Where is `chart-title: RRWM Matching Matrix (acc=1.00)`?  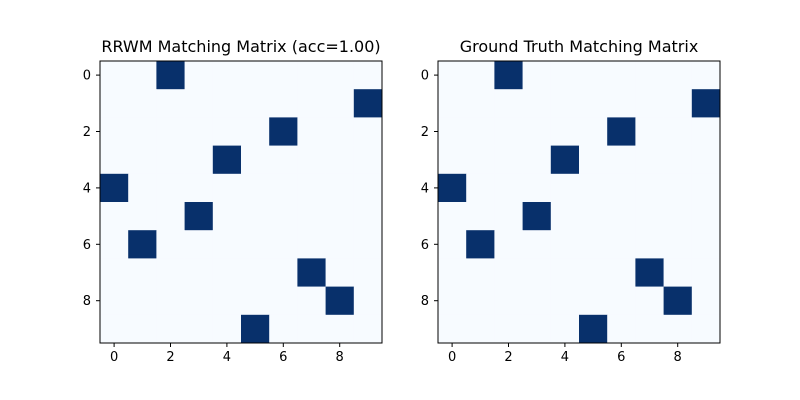
chart-title: RRWM Matching Matrix (acc=1.00) is located at coordinates (240, 46).